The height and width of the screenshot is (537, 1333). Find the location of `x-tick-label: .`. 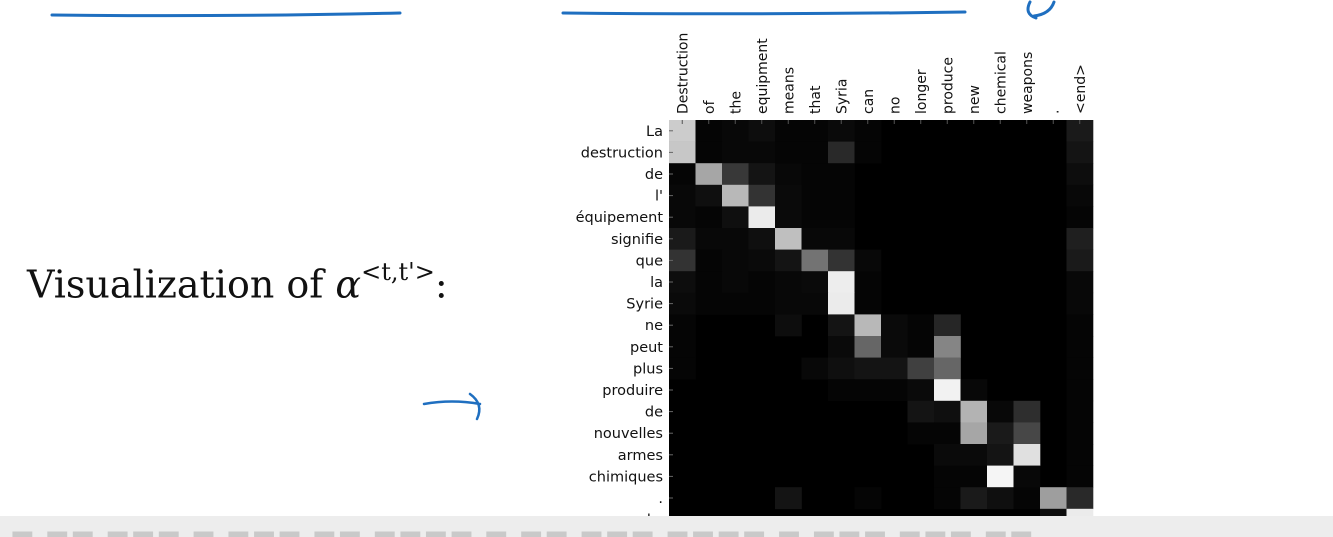

x-tick-label: . is located at coordinates (1054, 112).